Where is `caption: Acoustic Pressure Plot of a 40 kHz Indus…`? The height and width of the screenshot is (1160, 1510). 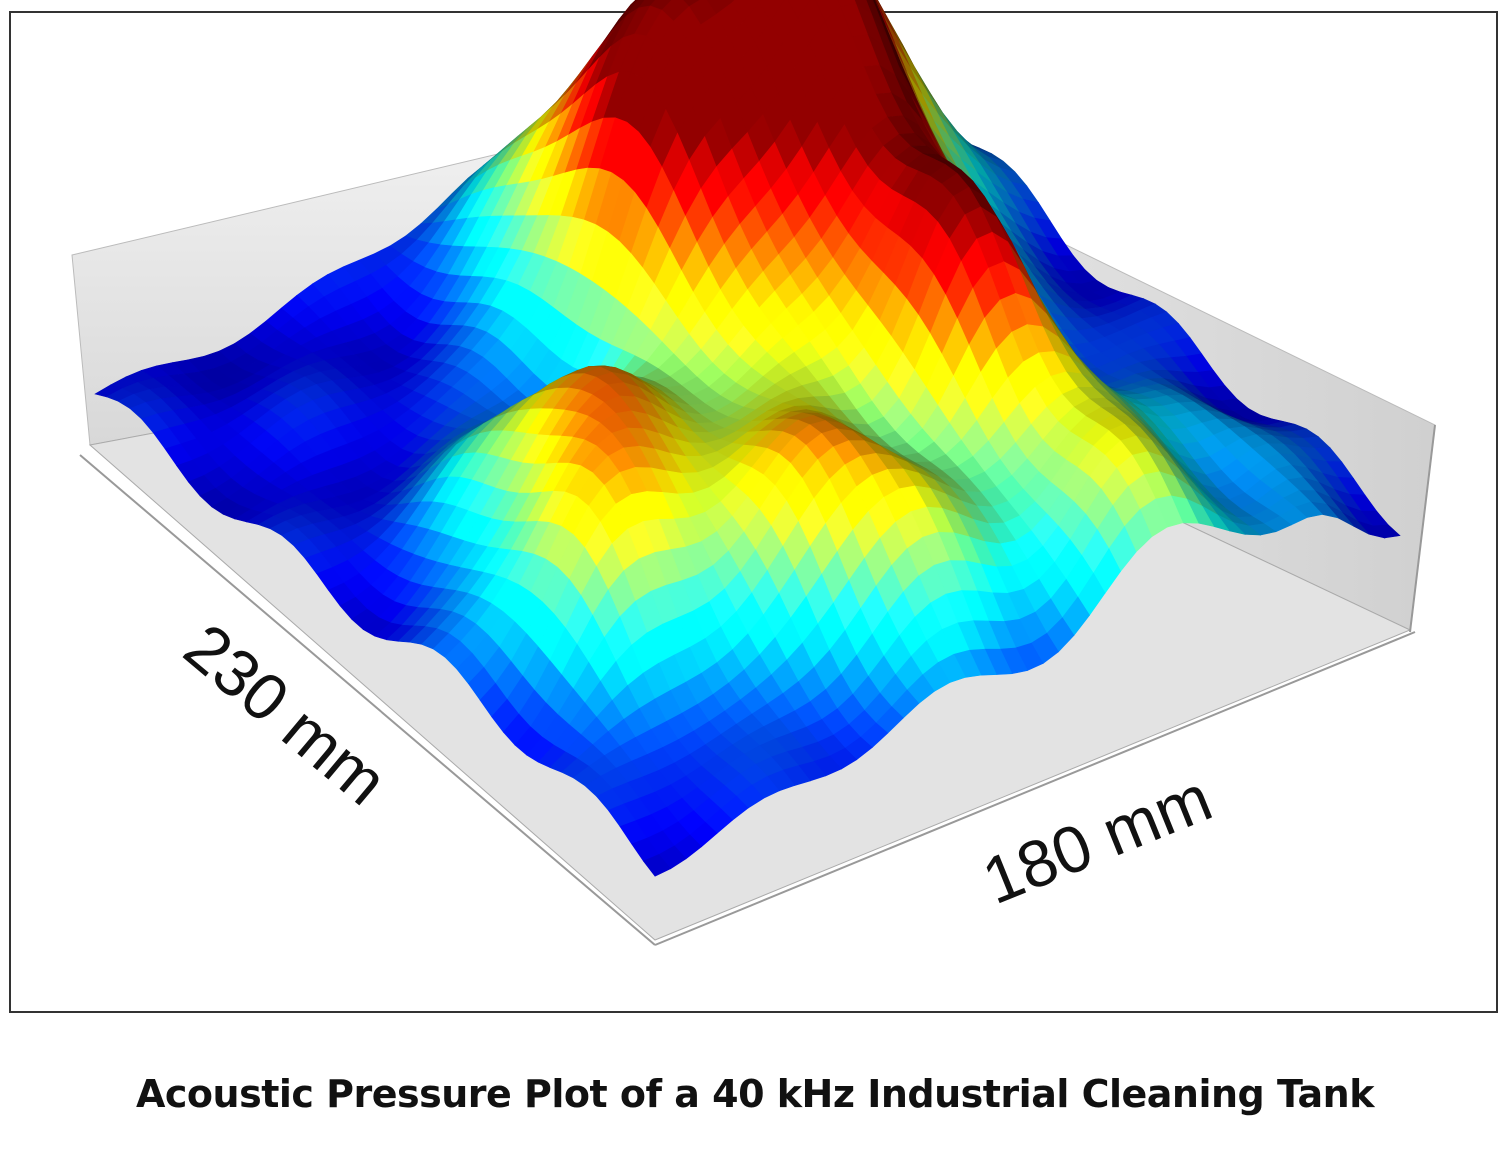 caption: Acoustic Pressure Plot of a 40 kHz Indus… is located at coordinates (755, 1094).